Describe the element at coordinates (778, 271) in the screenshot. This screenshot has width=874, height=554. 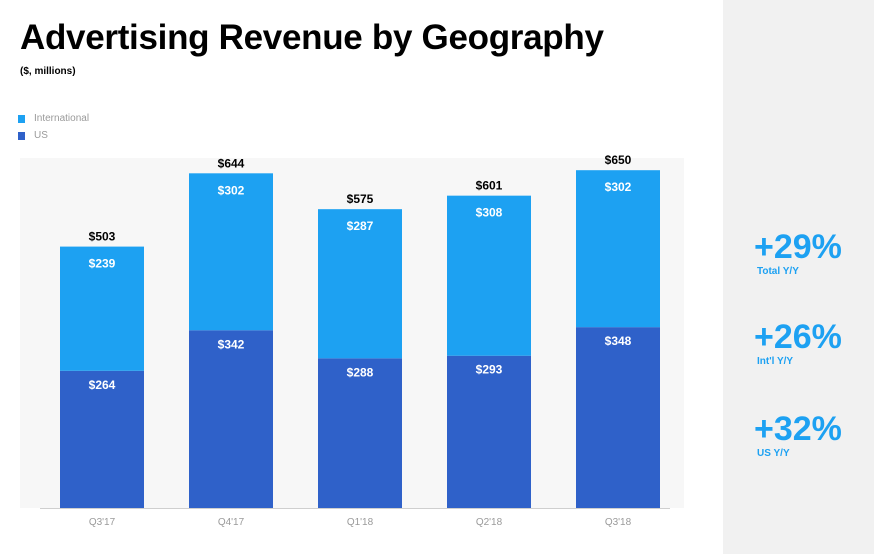
I see `stat-total-label: Total Y/Y` at that location.